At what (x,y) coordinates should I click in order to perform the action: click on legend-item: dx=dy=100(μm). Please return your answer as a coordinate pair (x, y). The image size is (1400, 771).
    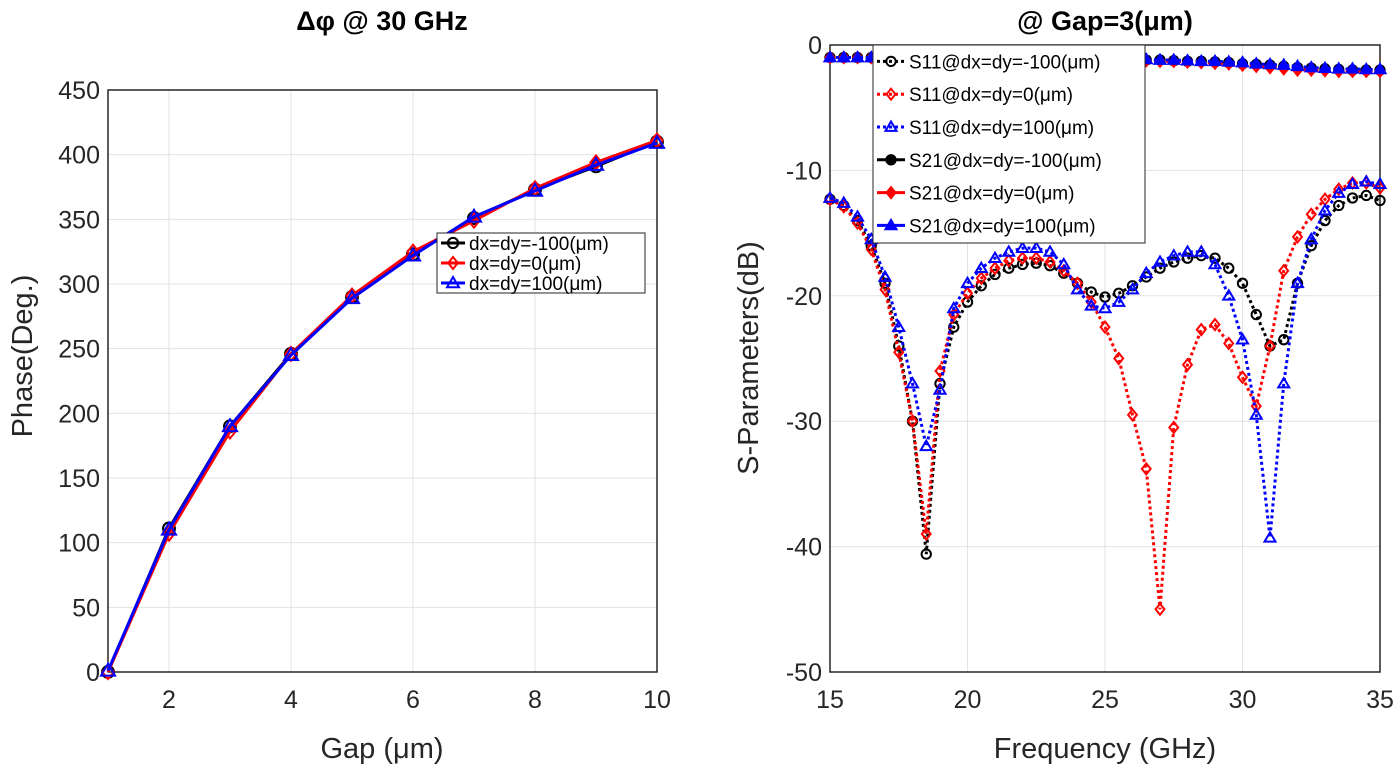
    Looking at the image, I should click on (521, 284).